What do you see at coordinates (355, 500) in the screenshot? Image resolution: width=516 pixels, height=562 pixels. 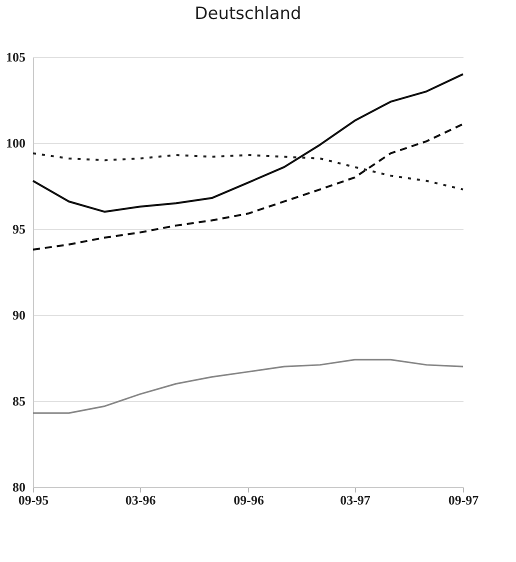 I see `x-tick-label: 03-97` at bounding box center [355, 500].